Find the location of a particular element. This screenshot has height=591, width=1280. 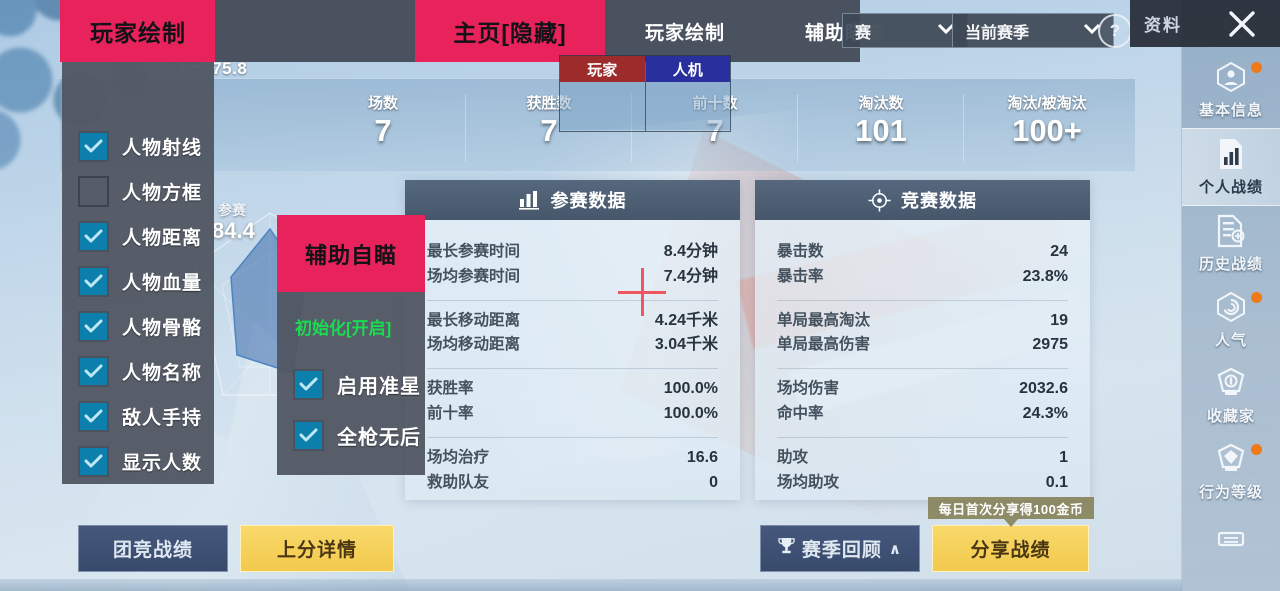

radar-value: 84.4 is located at coordinates (233, 230).